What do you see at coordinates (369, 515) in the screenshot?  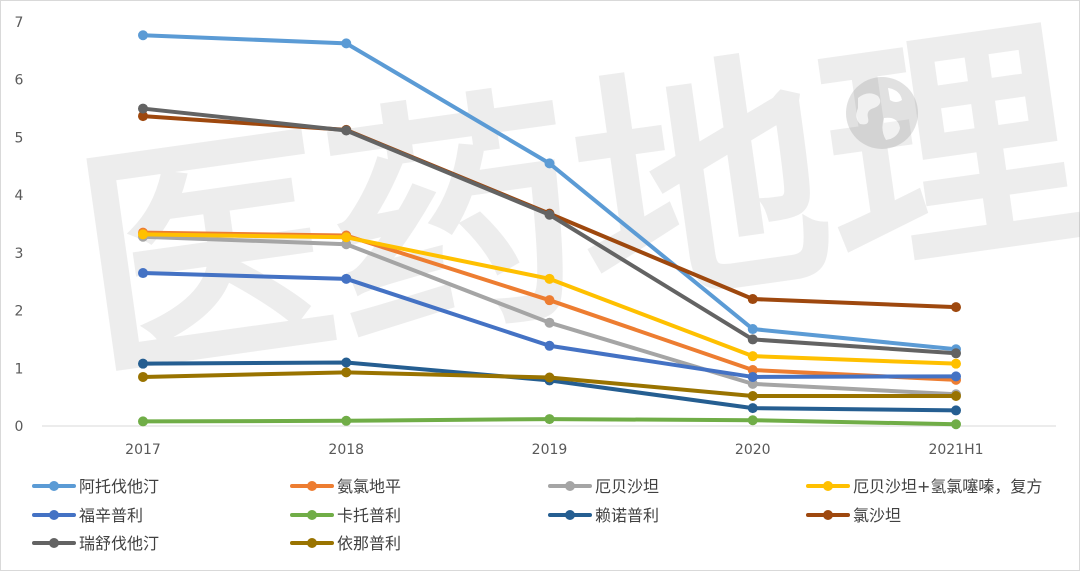 I see `legend-label: 卡托普利` at bounding box center [369, 515].